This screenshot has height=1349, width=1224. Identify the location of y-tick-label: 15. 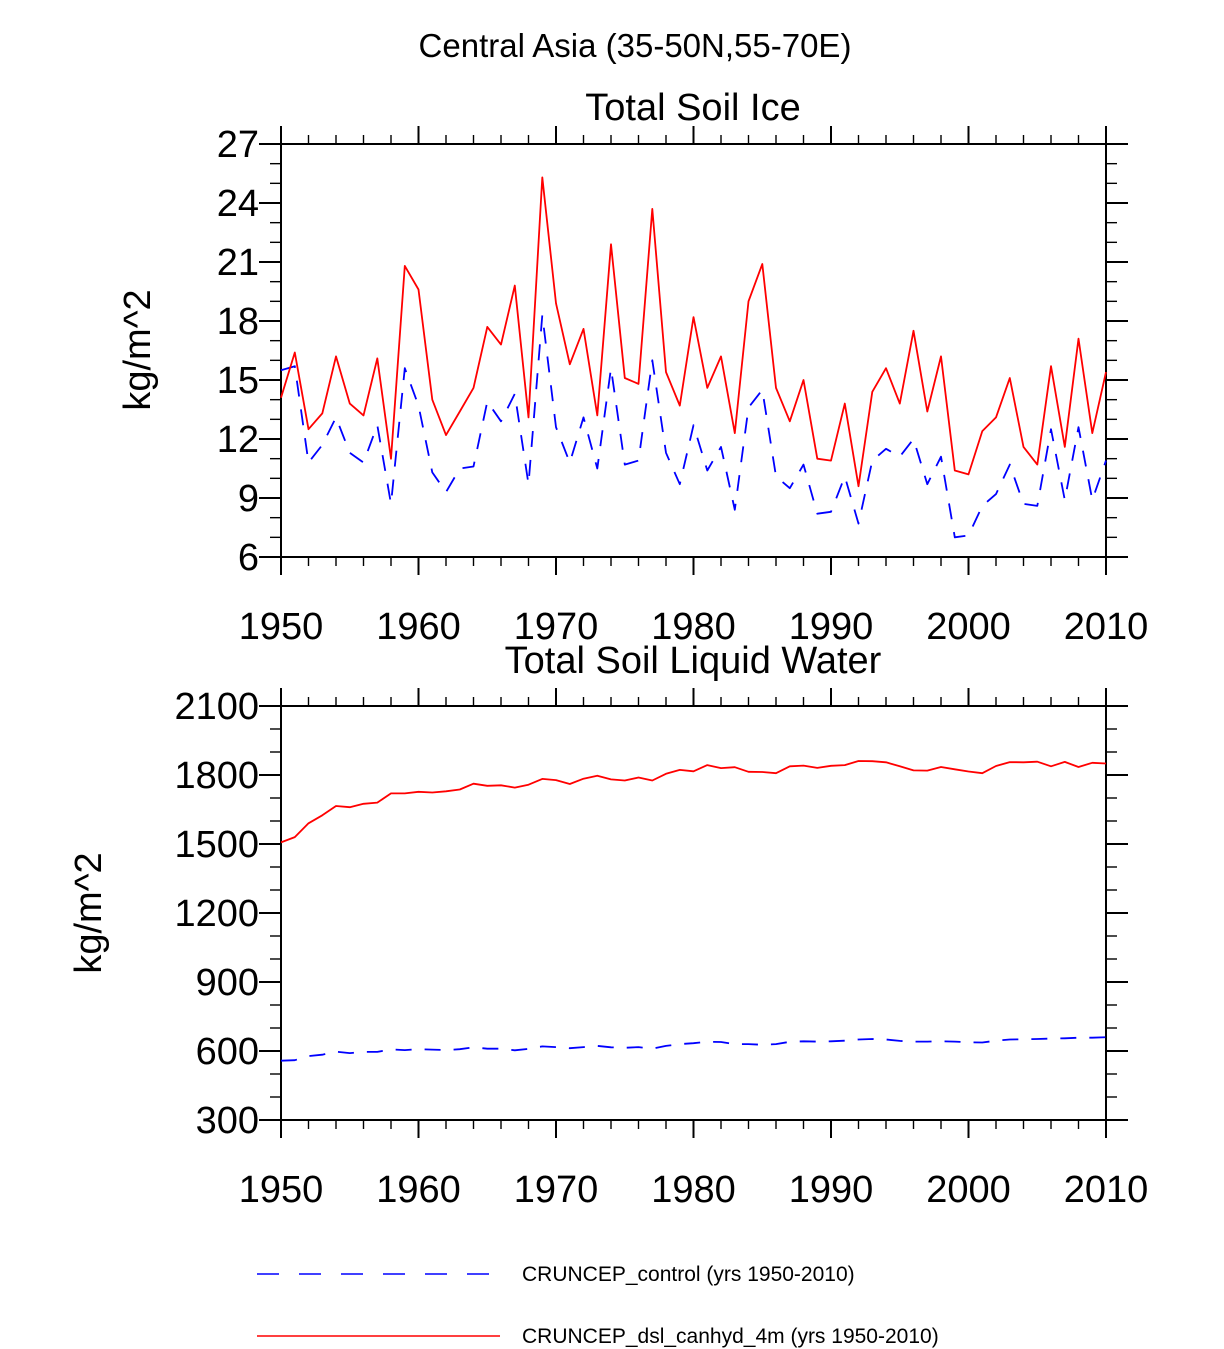
(238, 381).